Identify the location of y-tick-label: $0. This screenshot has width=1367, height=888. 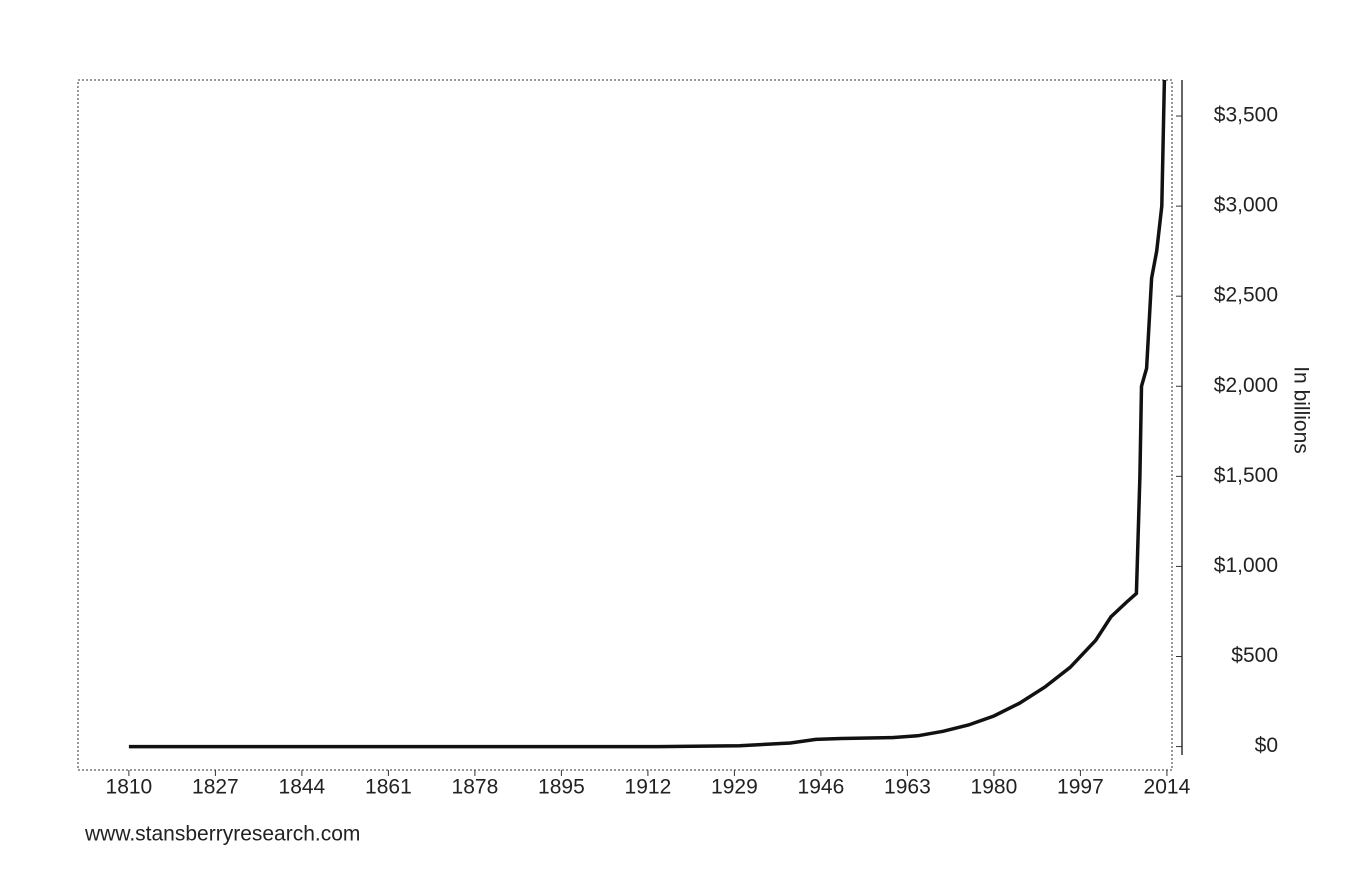
(1266, 745).